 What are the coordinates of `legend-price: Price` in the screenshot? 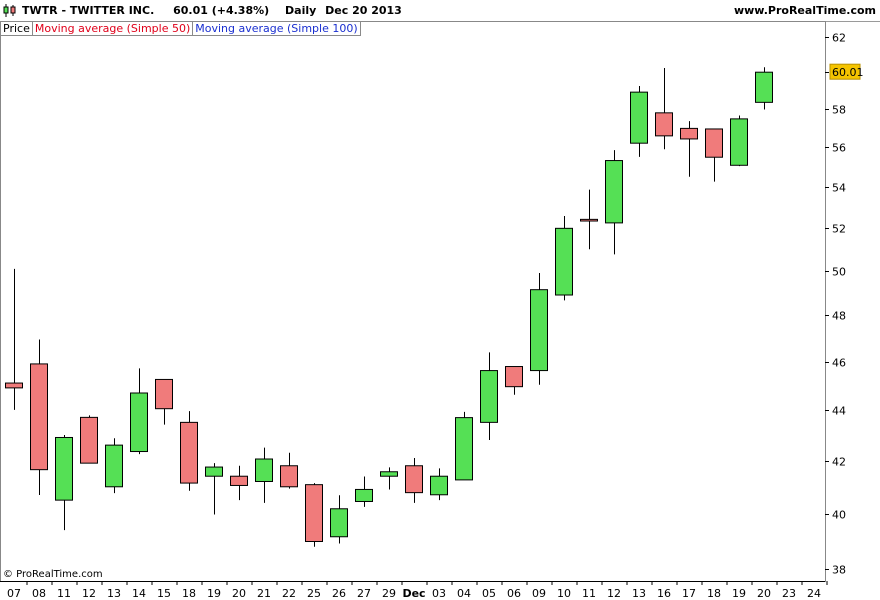 It's located at (16, 28).